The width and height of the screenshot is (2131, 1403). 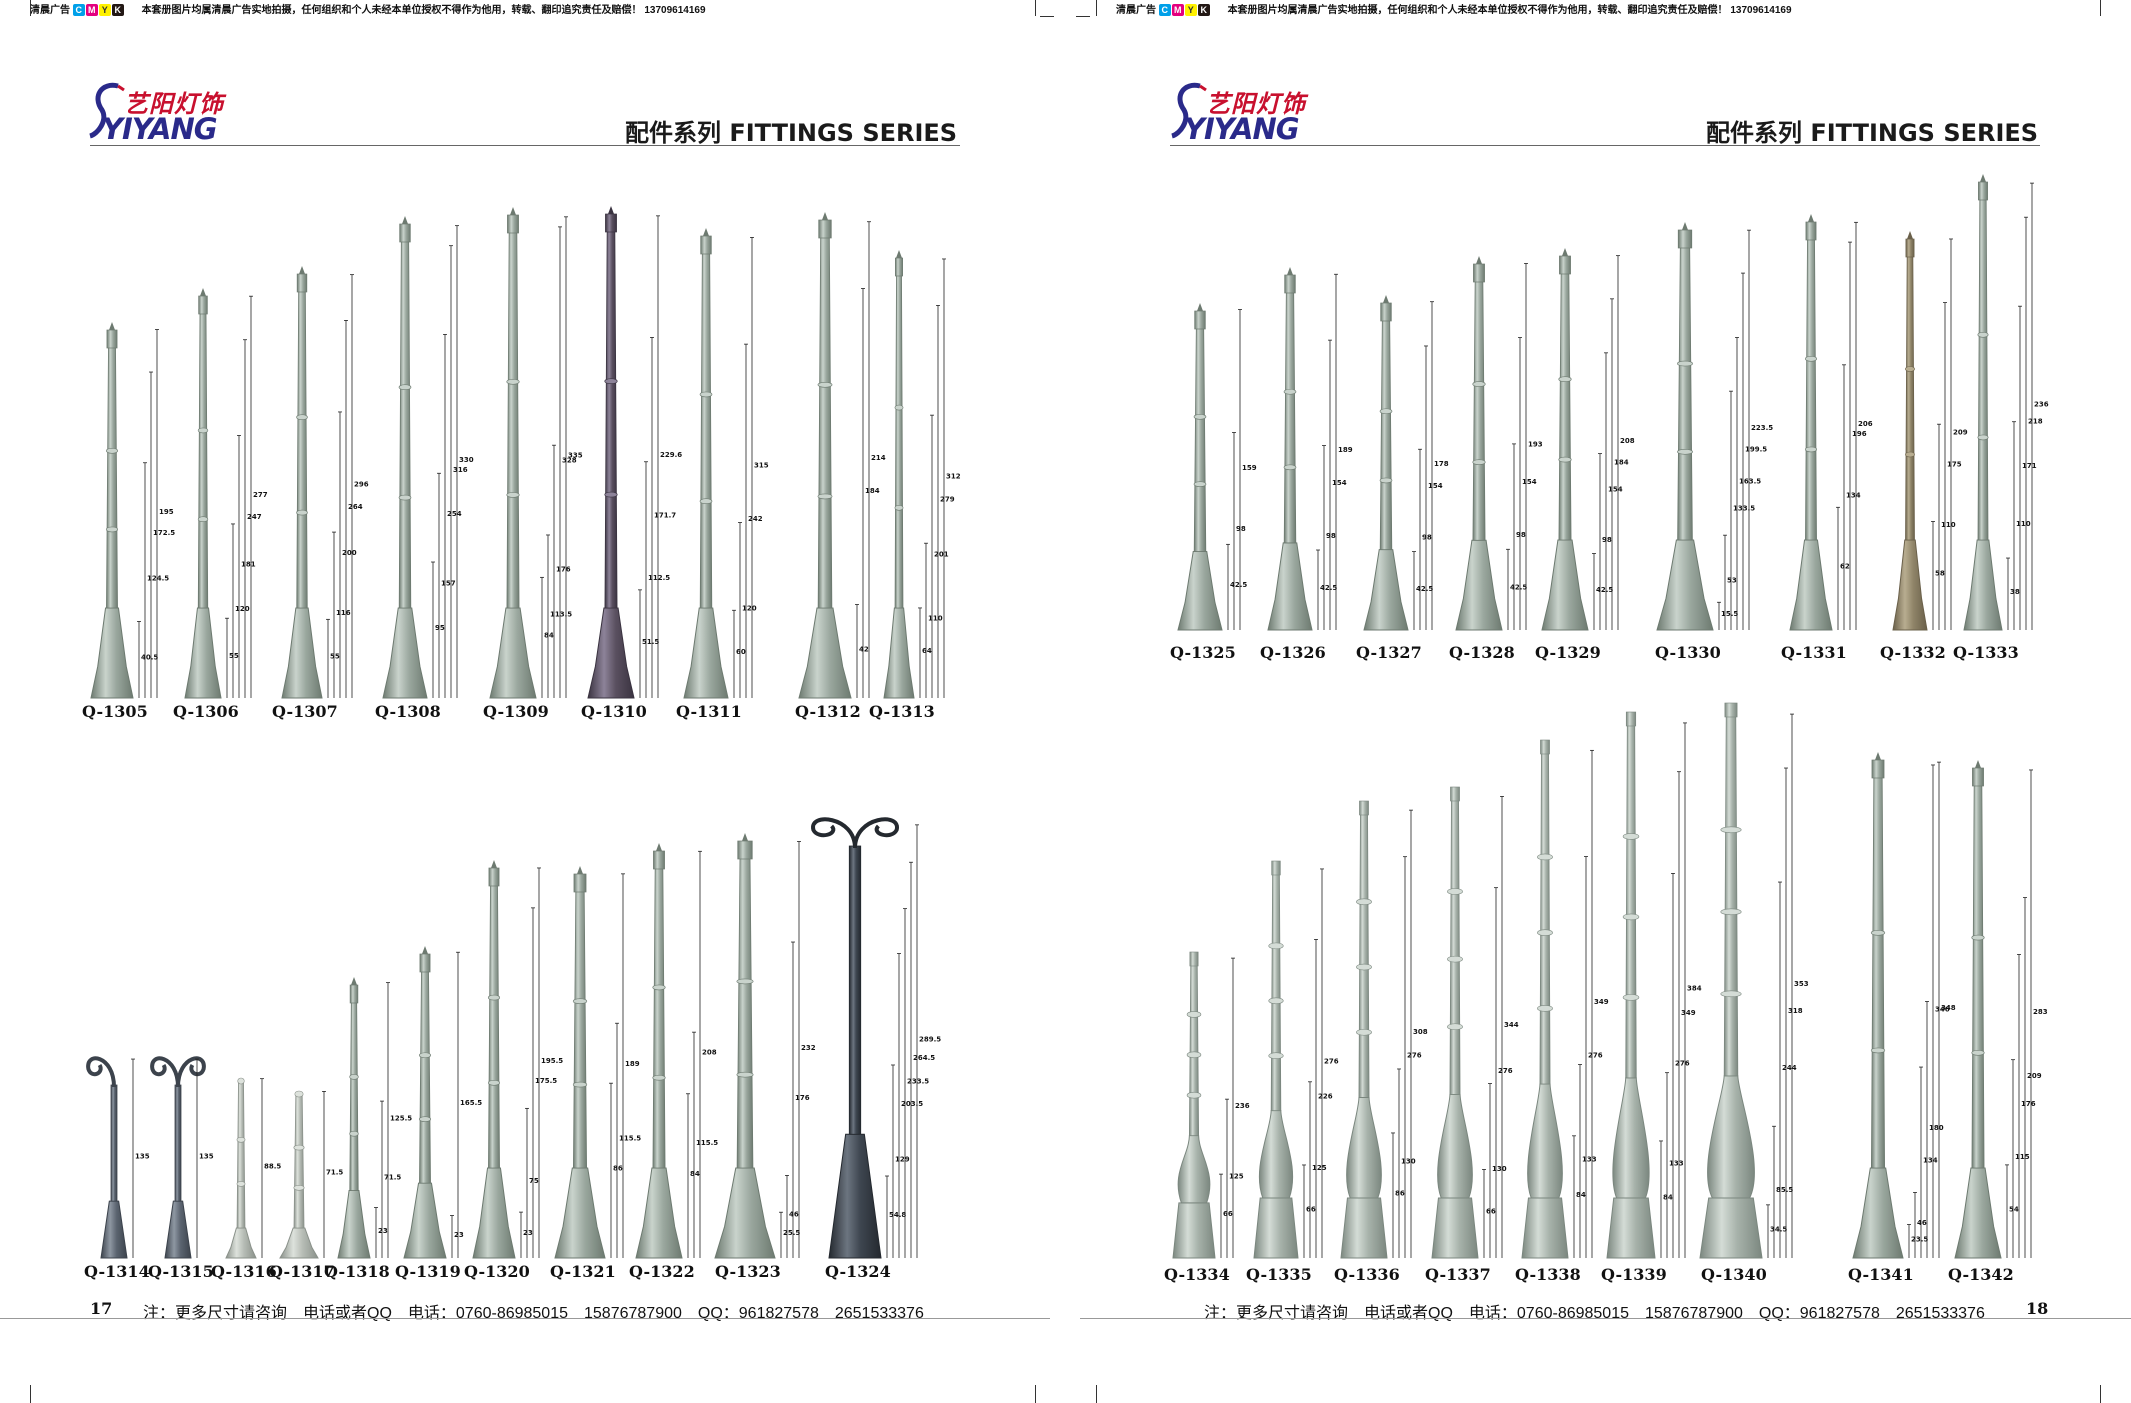 What do you see at coordinates (864, 649) in the screenshot?
I see `dimension-label: 42` at bounding box center [864, 649].